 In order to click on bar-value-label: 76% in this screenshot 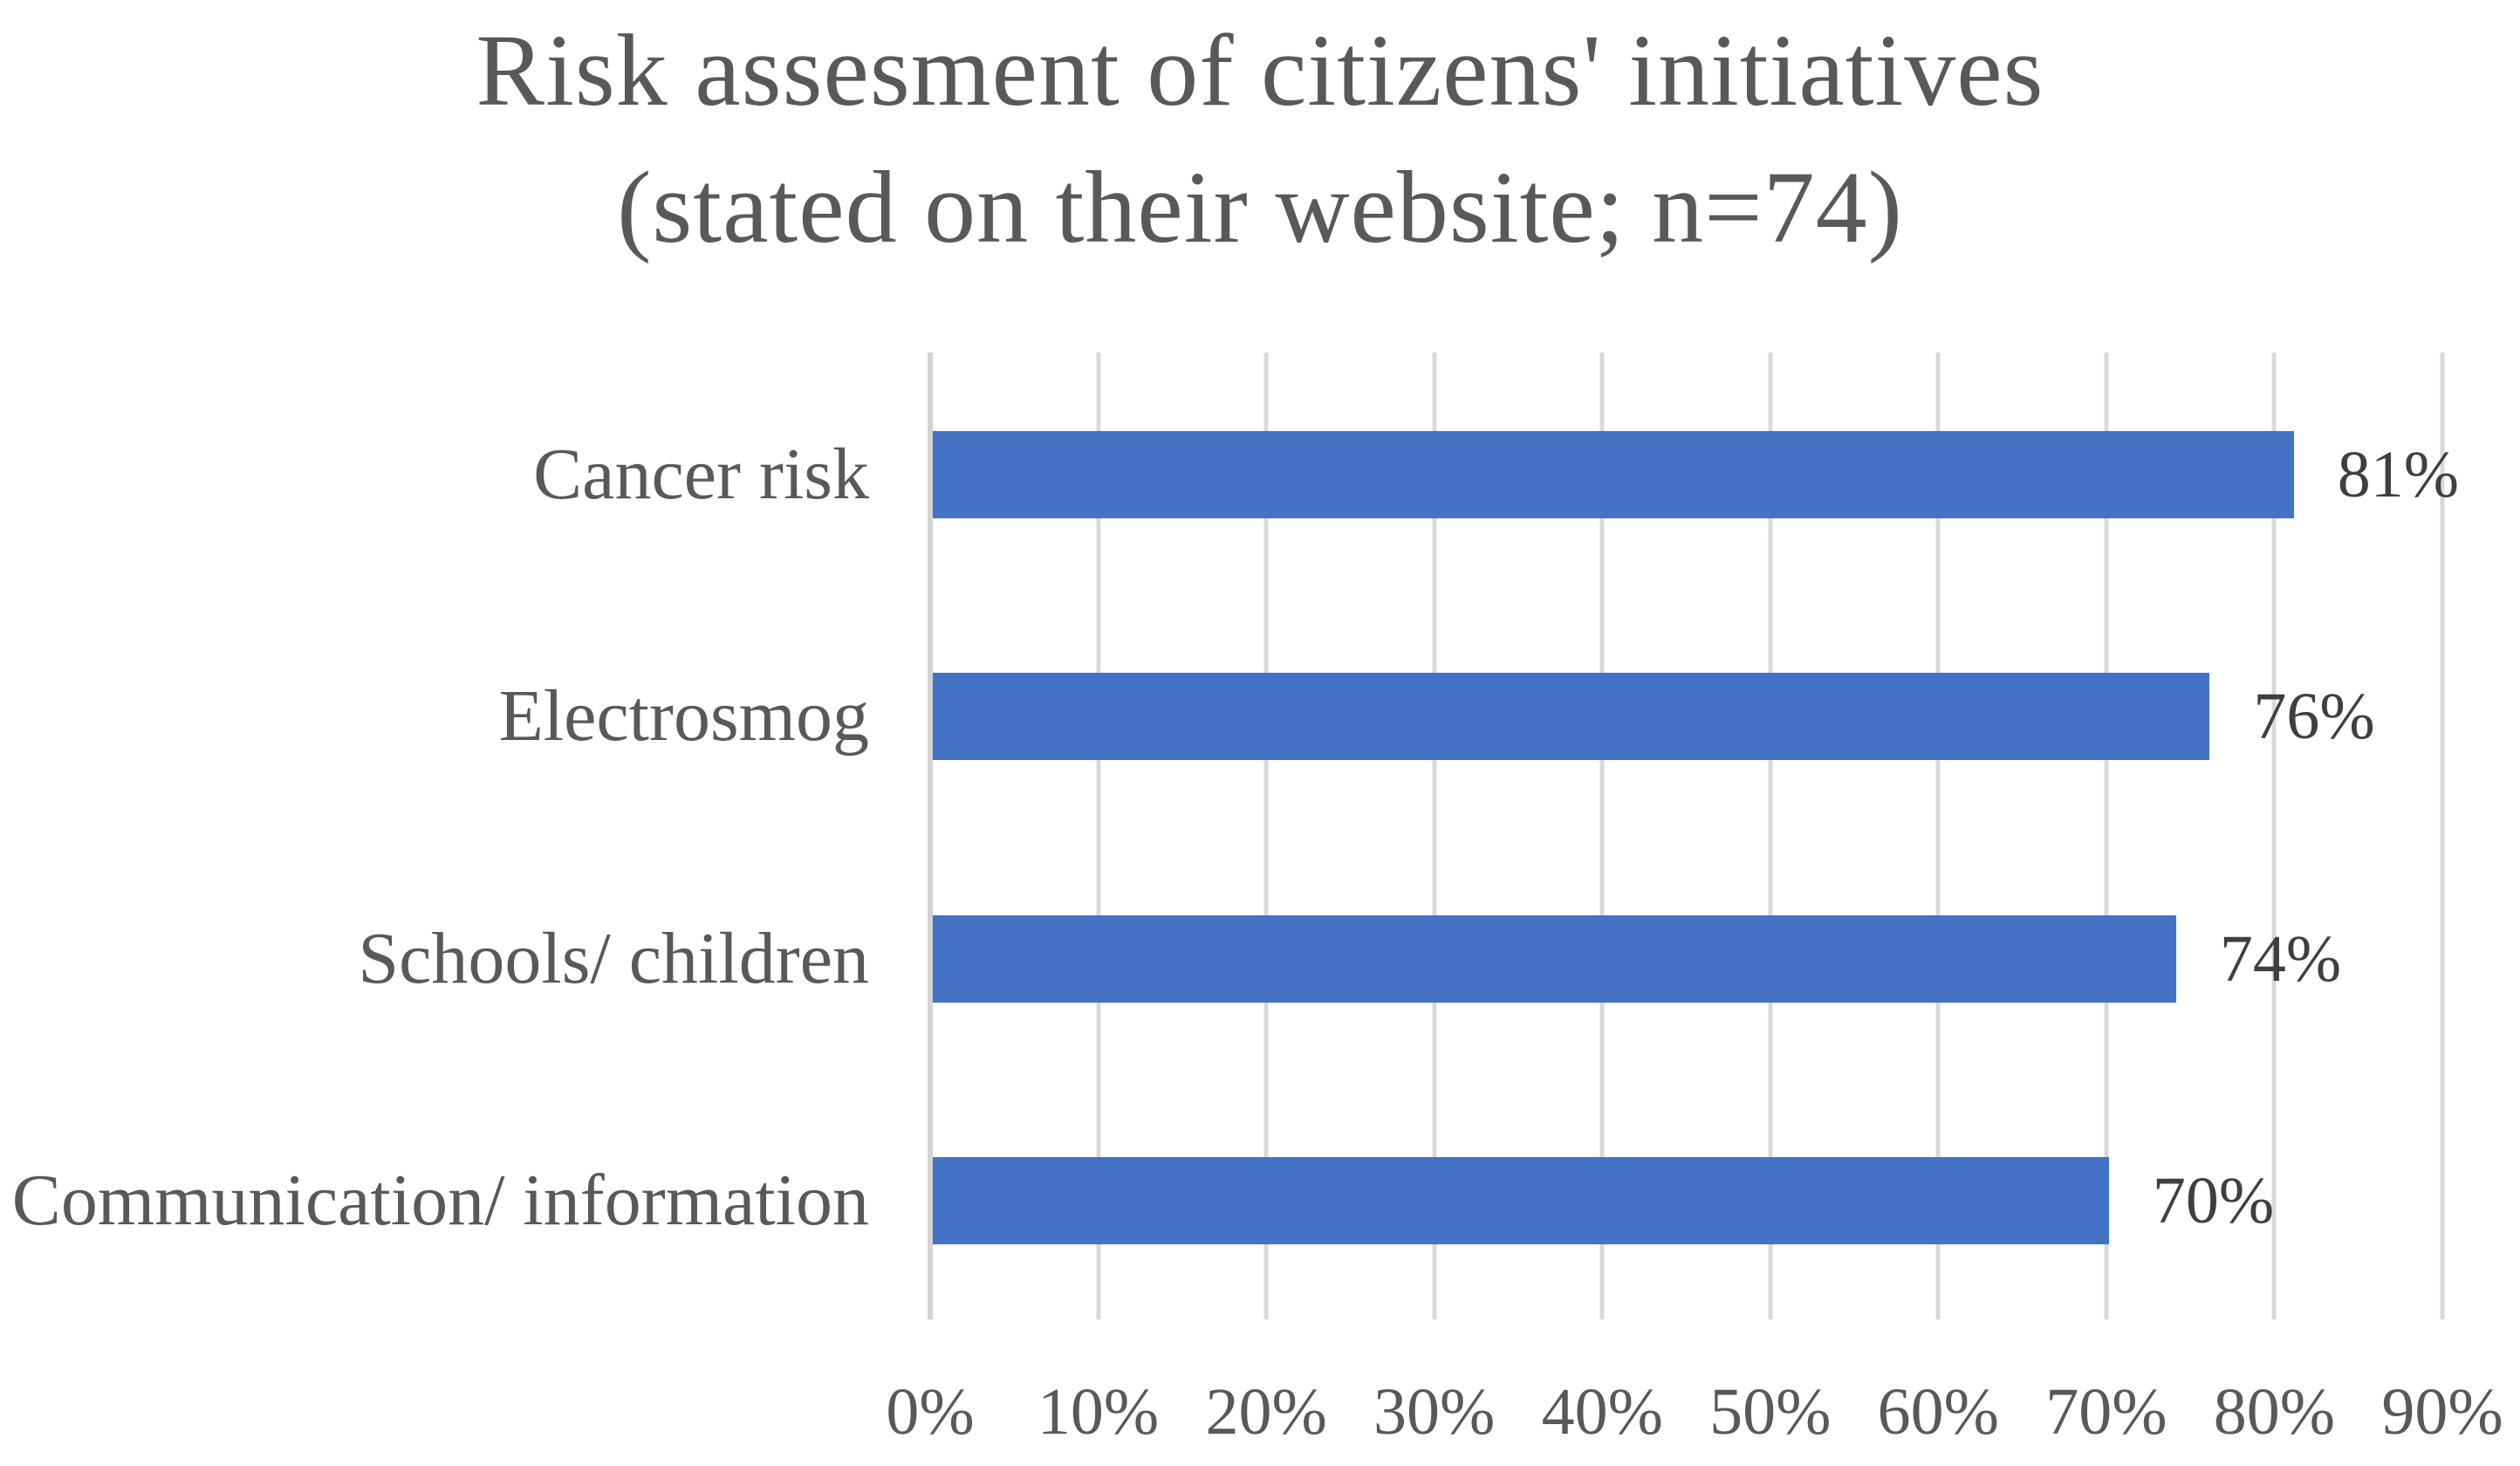, I will do `click(2314, 717)`.